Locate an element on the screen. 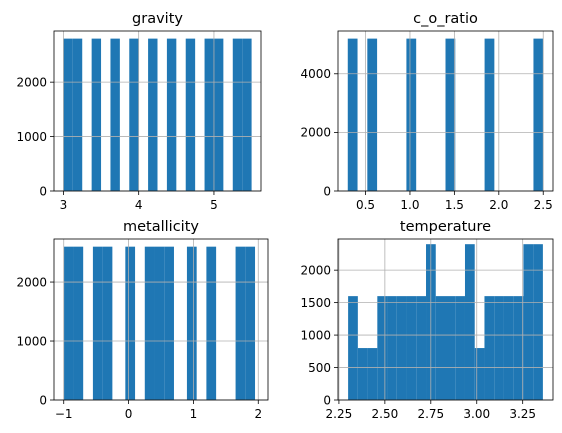 This screenshot has height=433, width=562. subplot-title: gravity is located at coordinates (157, 19).